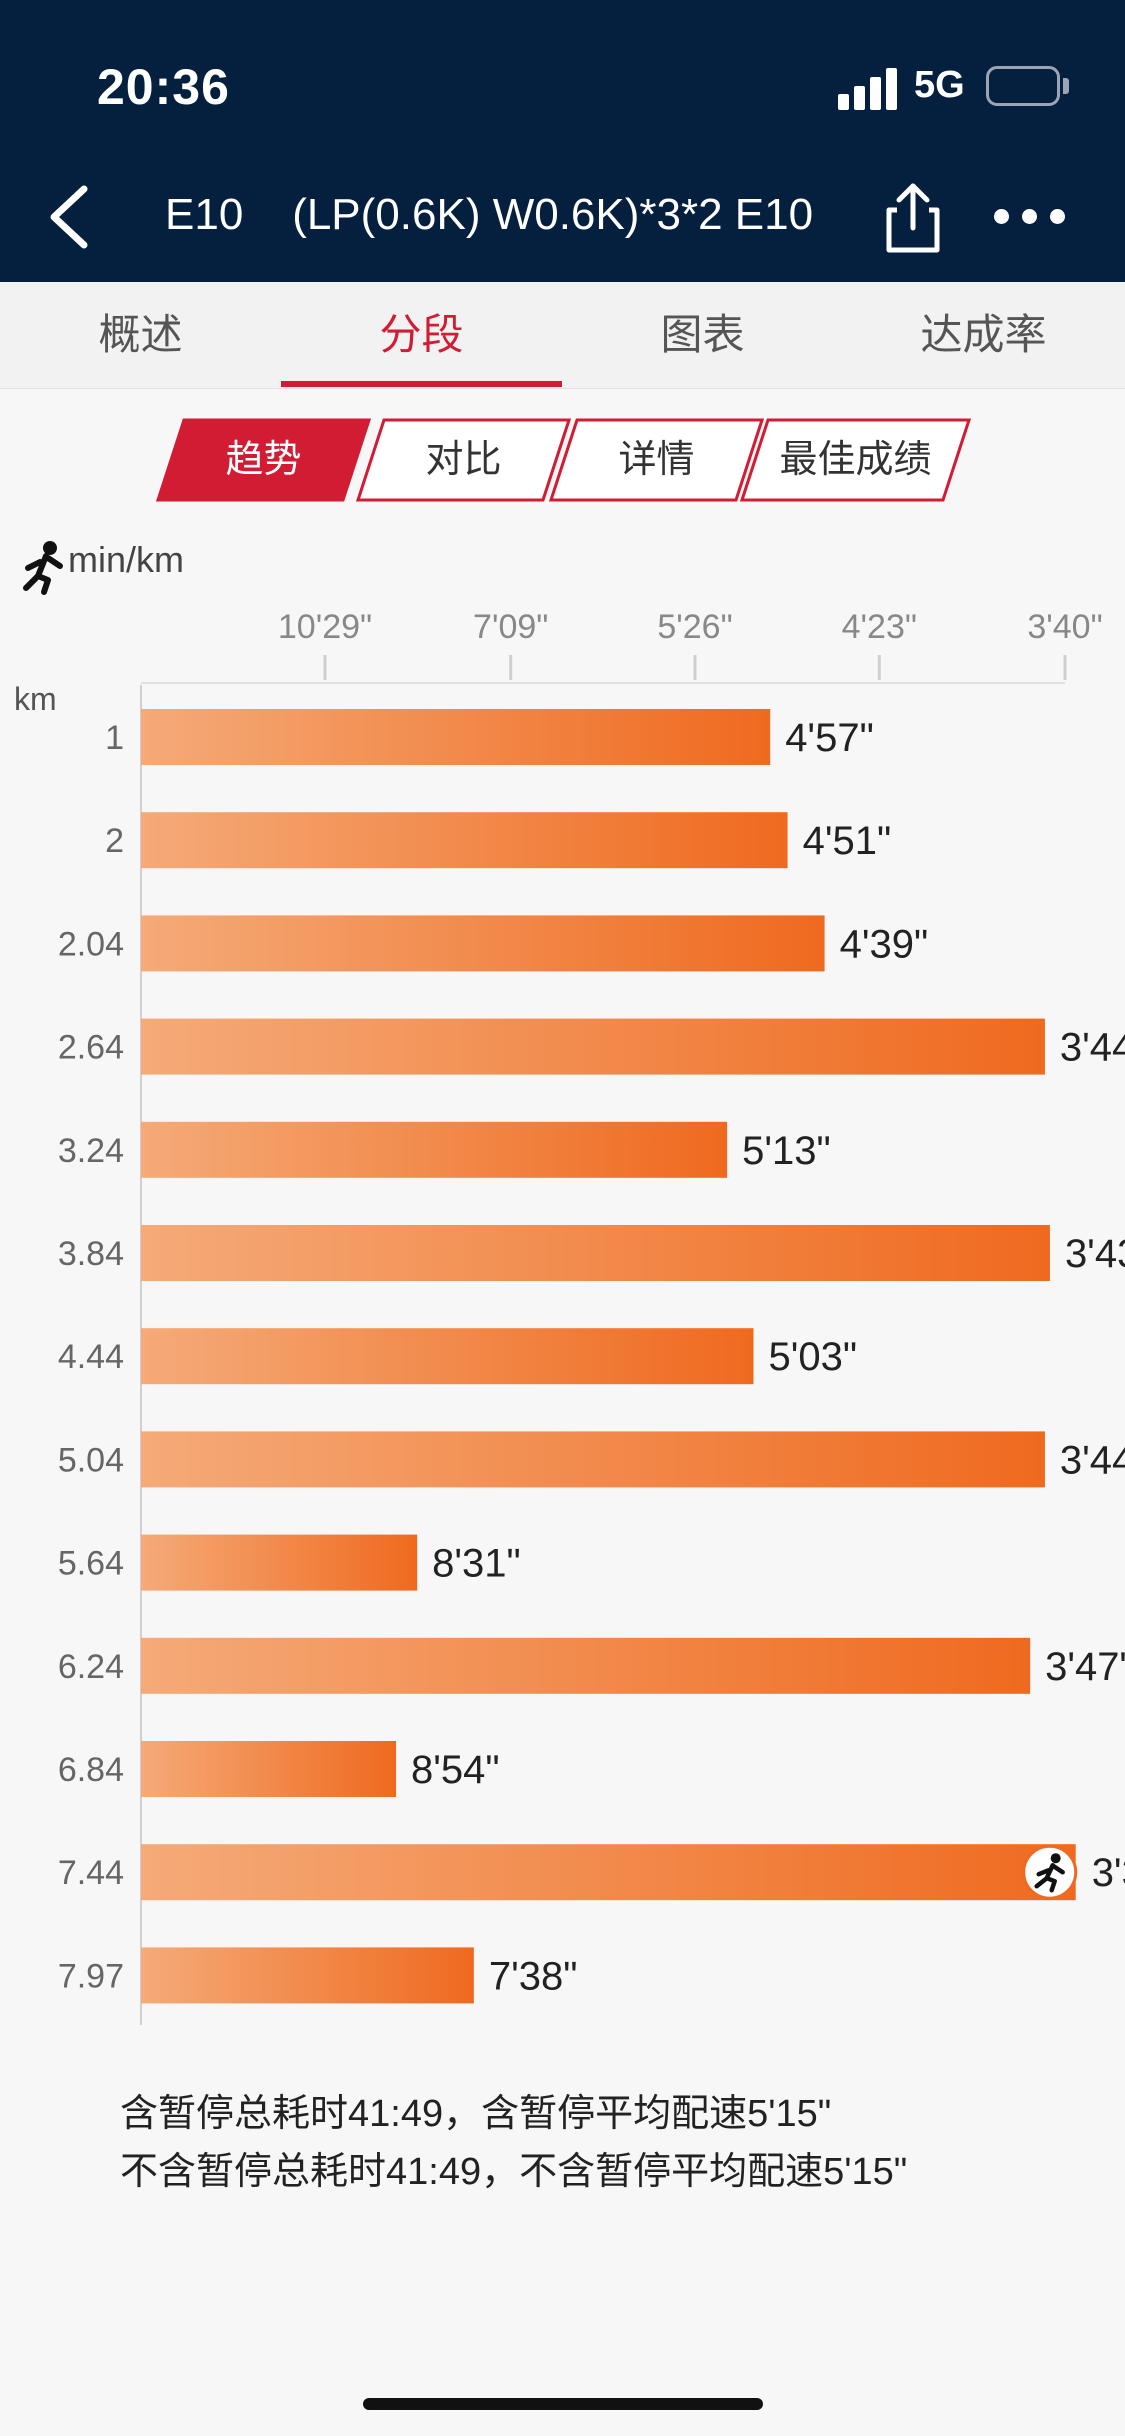 The width and height of the screenshot is (1125, 2436). I want to click on battery-icon: 41, so click(1023, 86).